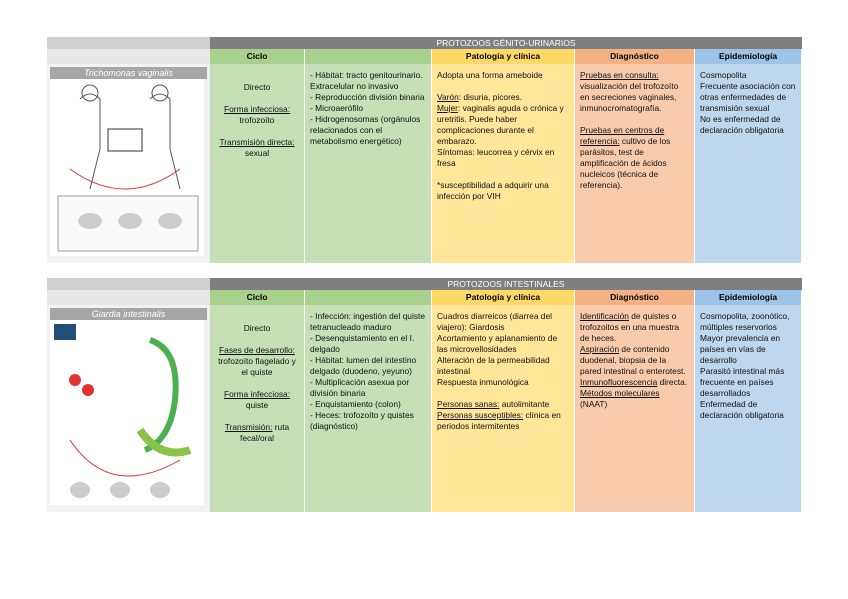 The image size is (848, 599). What do you see at coordinates (257, 366) in the screenshot?
I see `text: trofozoíto flagelado y el quiste` at bounding box center [257, 366].